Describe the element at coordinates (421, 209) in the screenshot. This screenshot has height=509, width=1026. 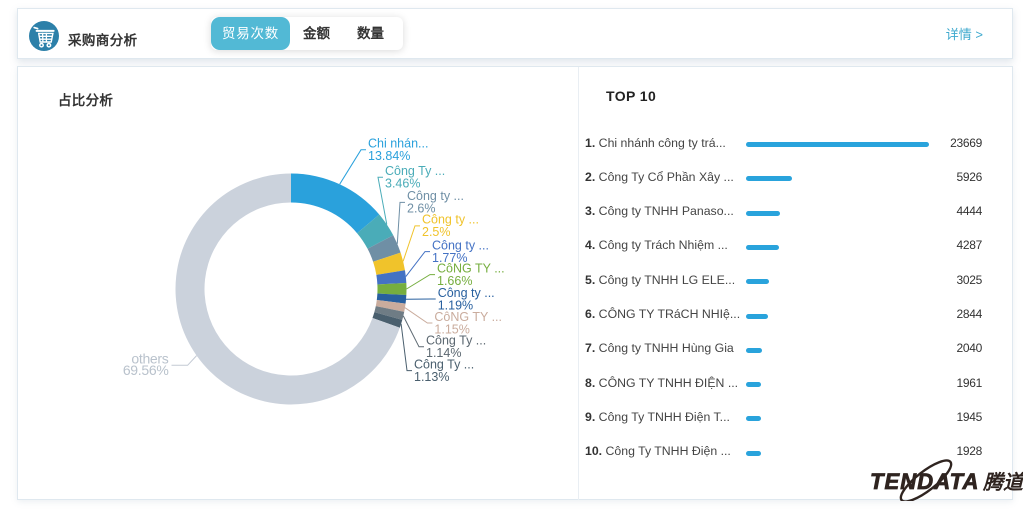
I see `svg-text: 2.6%` at that location.